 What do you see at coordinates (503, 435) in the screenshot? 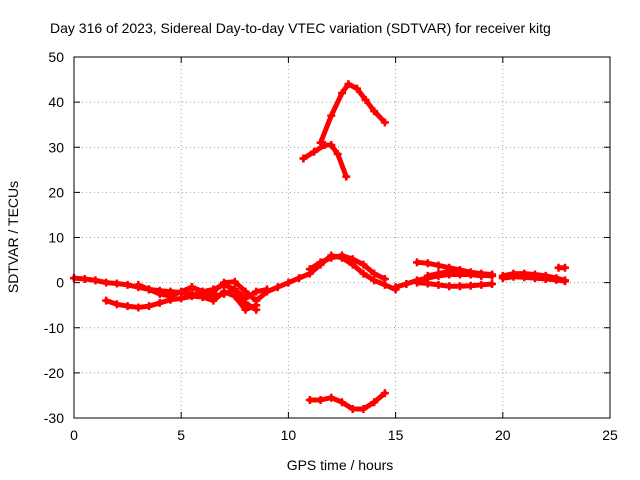
I see `x-tick-label: 20` at bounding box center [503, 435].